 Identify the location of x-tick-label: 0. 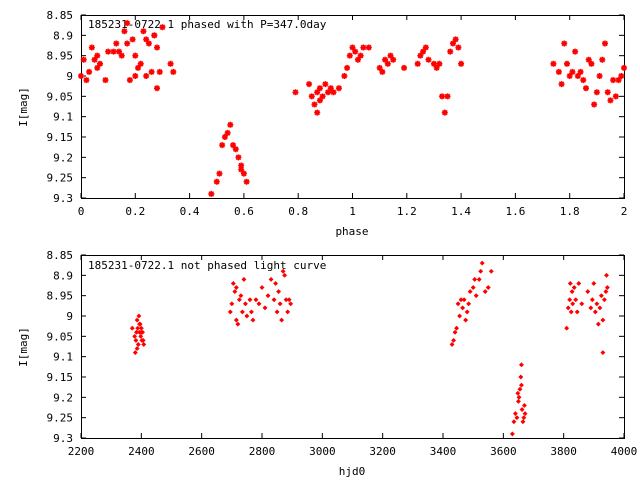
(81, 211).